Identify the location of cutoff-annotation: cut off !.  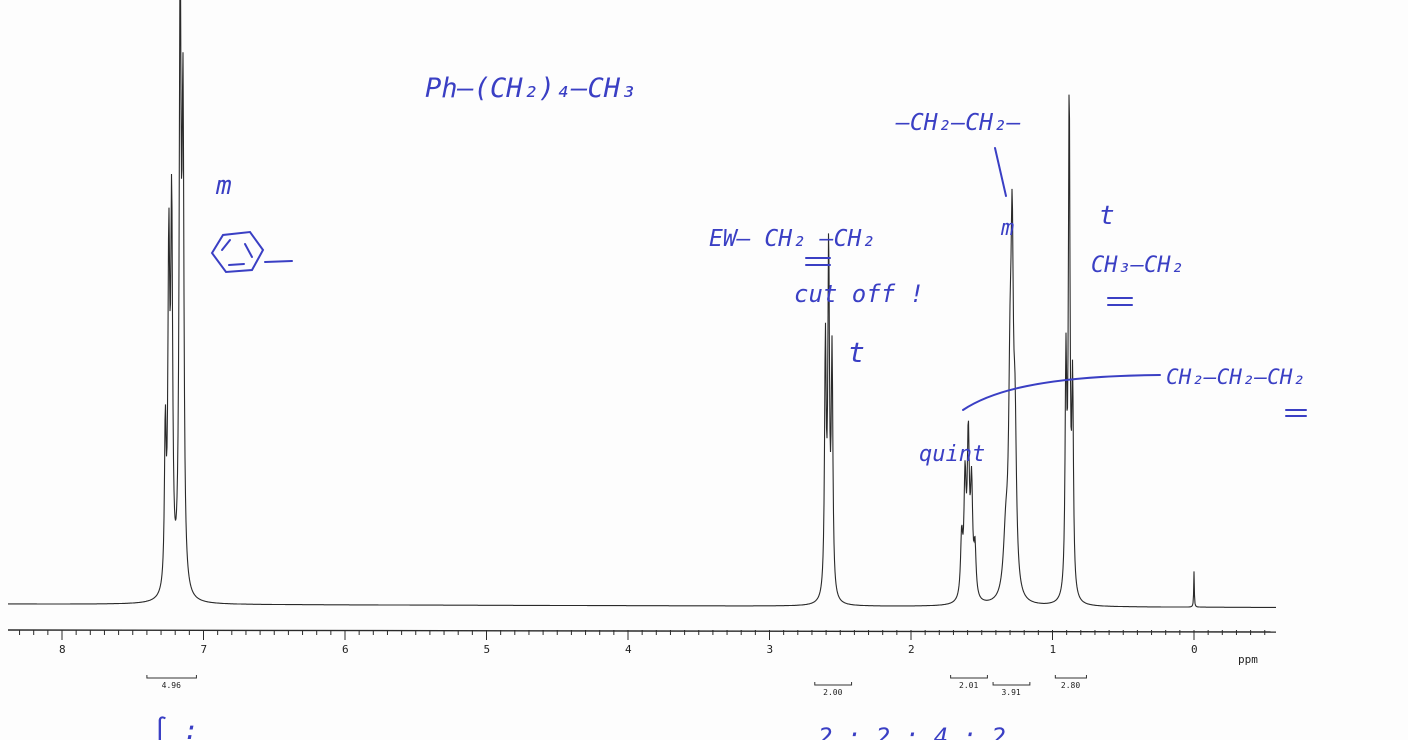
(859, 294).